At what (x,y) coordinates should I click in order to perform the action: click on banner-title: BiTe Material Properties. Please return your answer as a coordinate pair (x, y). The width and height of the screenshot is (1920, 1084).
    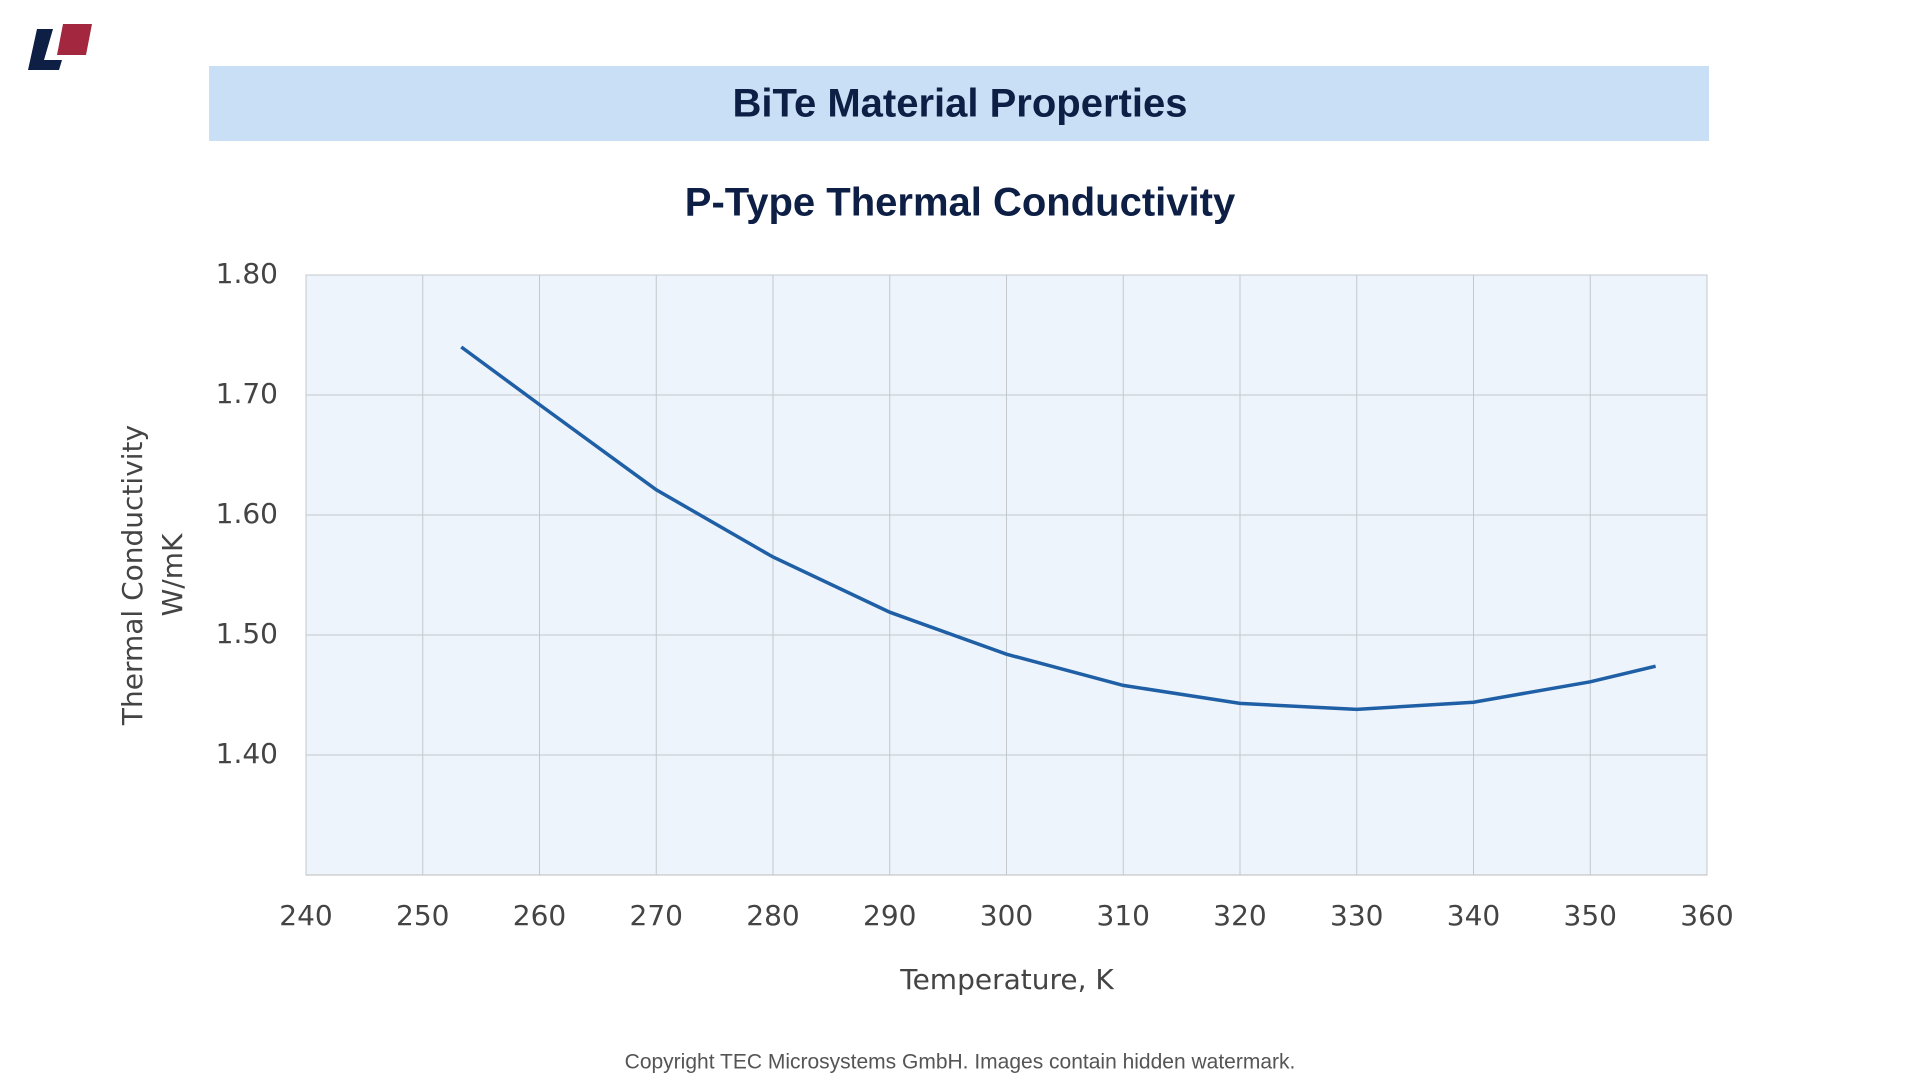
    Looking at the image, I should click on (960, 104).